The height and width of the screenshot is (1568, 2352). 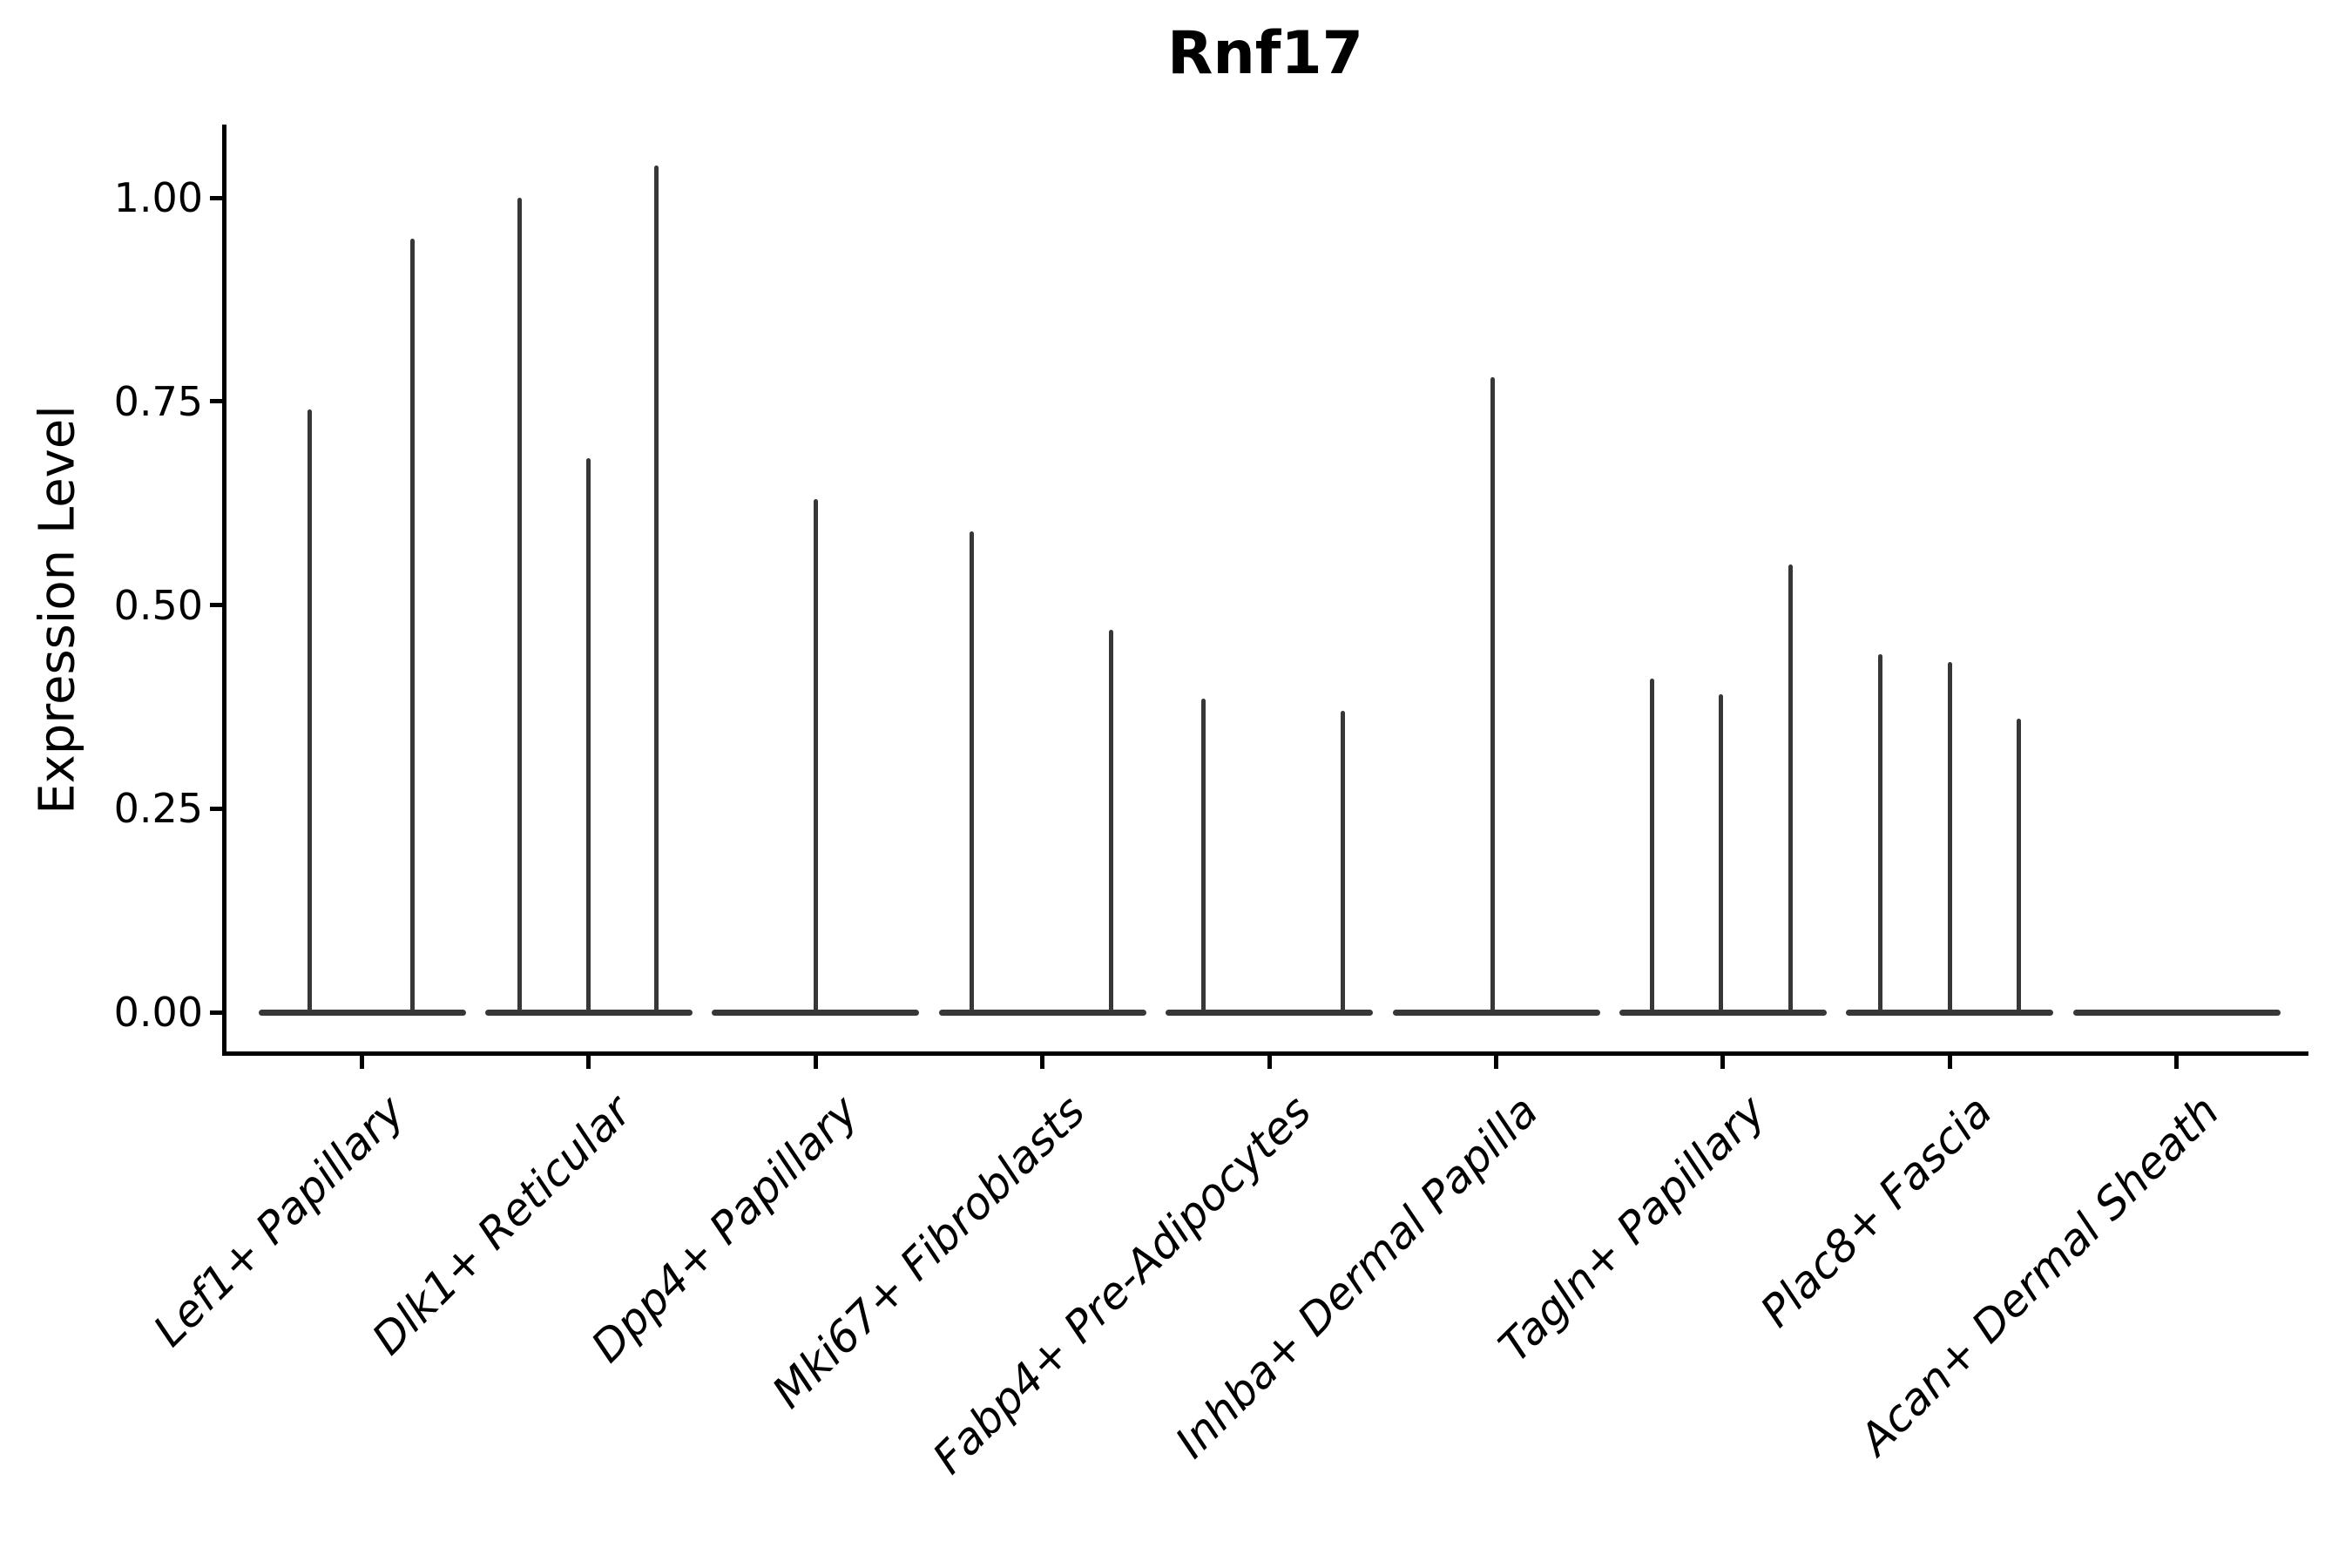 I want to click on x-tick-label: Inhba+ Dermal Papilla, so click(x=1358, y=1277).